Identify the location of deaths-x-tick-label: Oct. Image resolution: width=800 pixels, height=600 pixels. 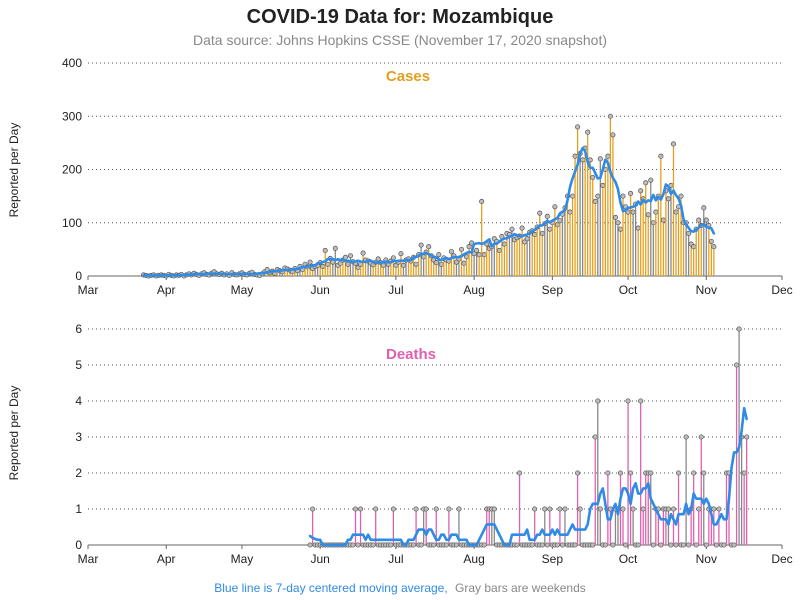
(628, 559).